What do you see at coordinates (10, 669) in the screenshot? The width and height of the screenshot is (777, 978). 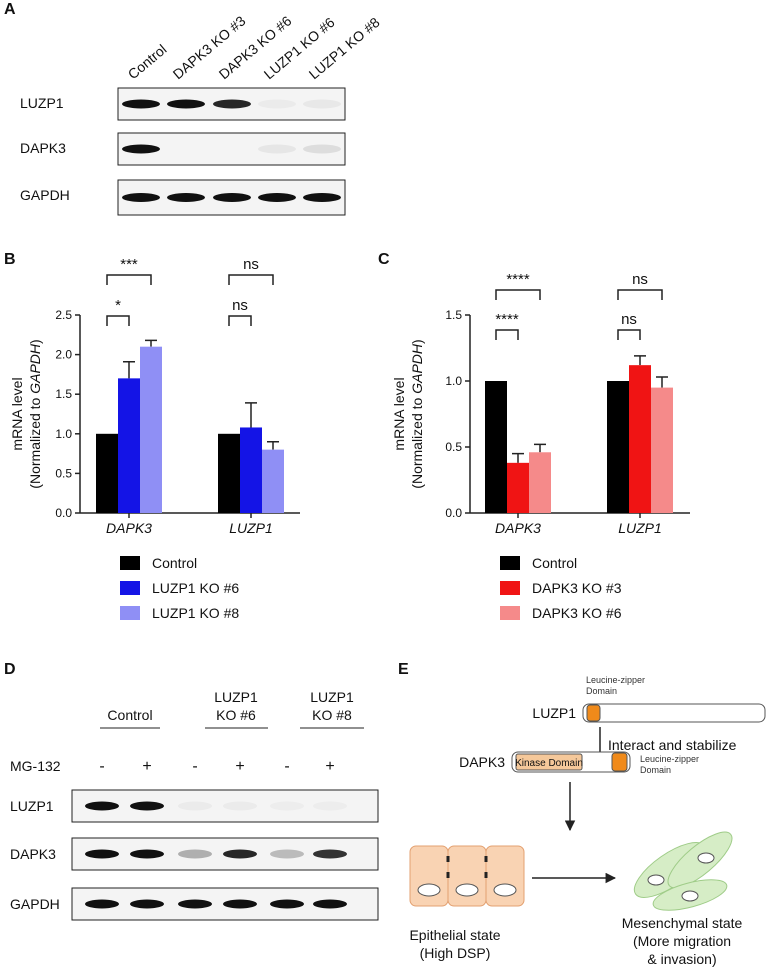 I see `panel-label: D` at bounding box center [10, 669].